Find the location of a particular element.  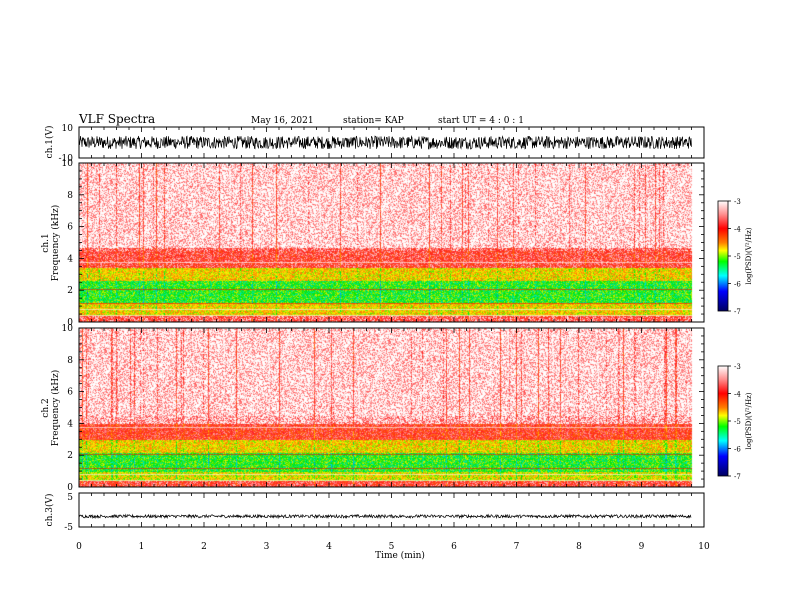

time-axis-label: Time (min) is located at coordinates (400, 555).